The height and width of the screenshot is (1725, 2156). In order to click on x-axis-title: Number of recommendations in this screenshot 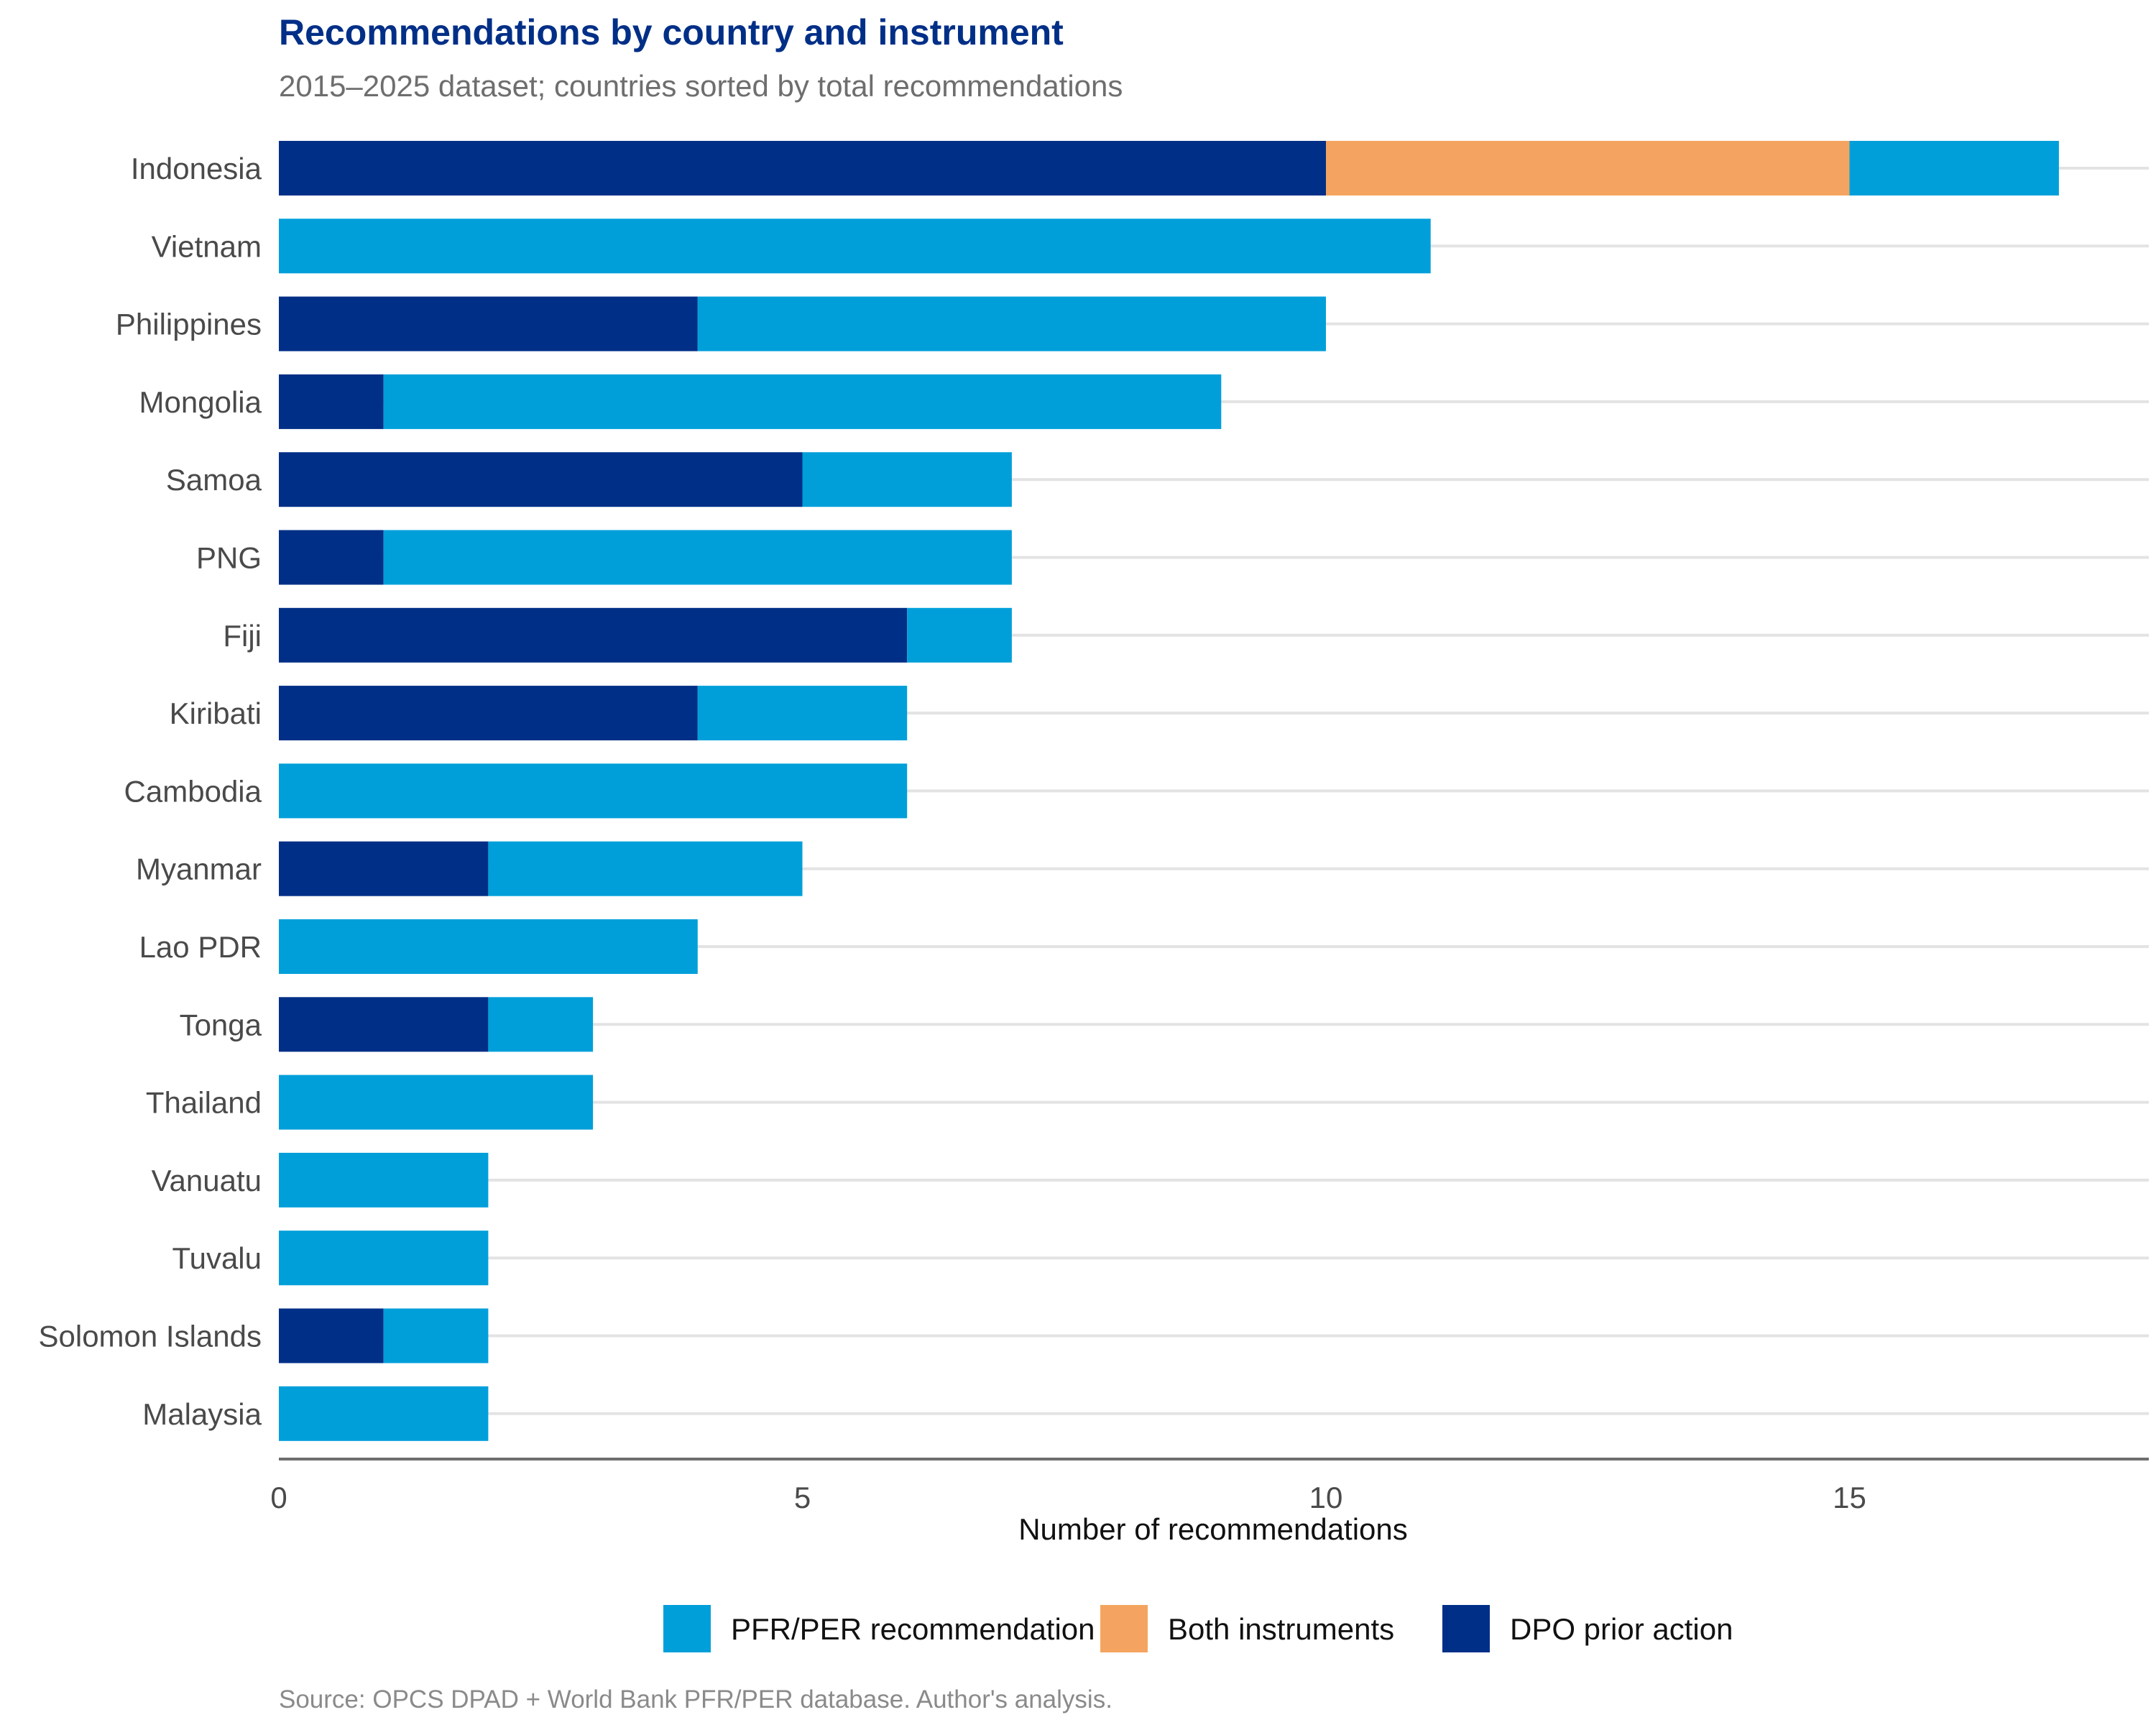, I will do `click(1213, 1529)`.